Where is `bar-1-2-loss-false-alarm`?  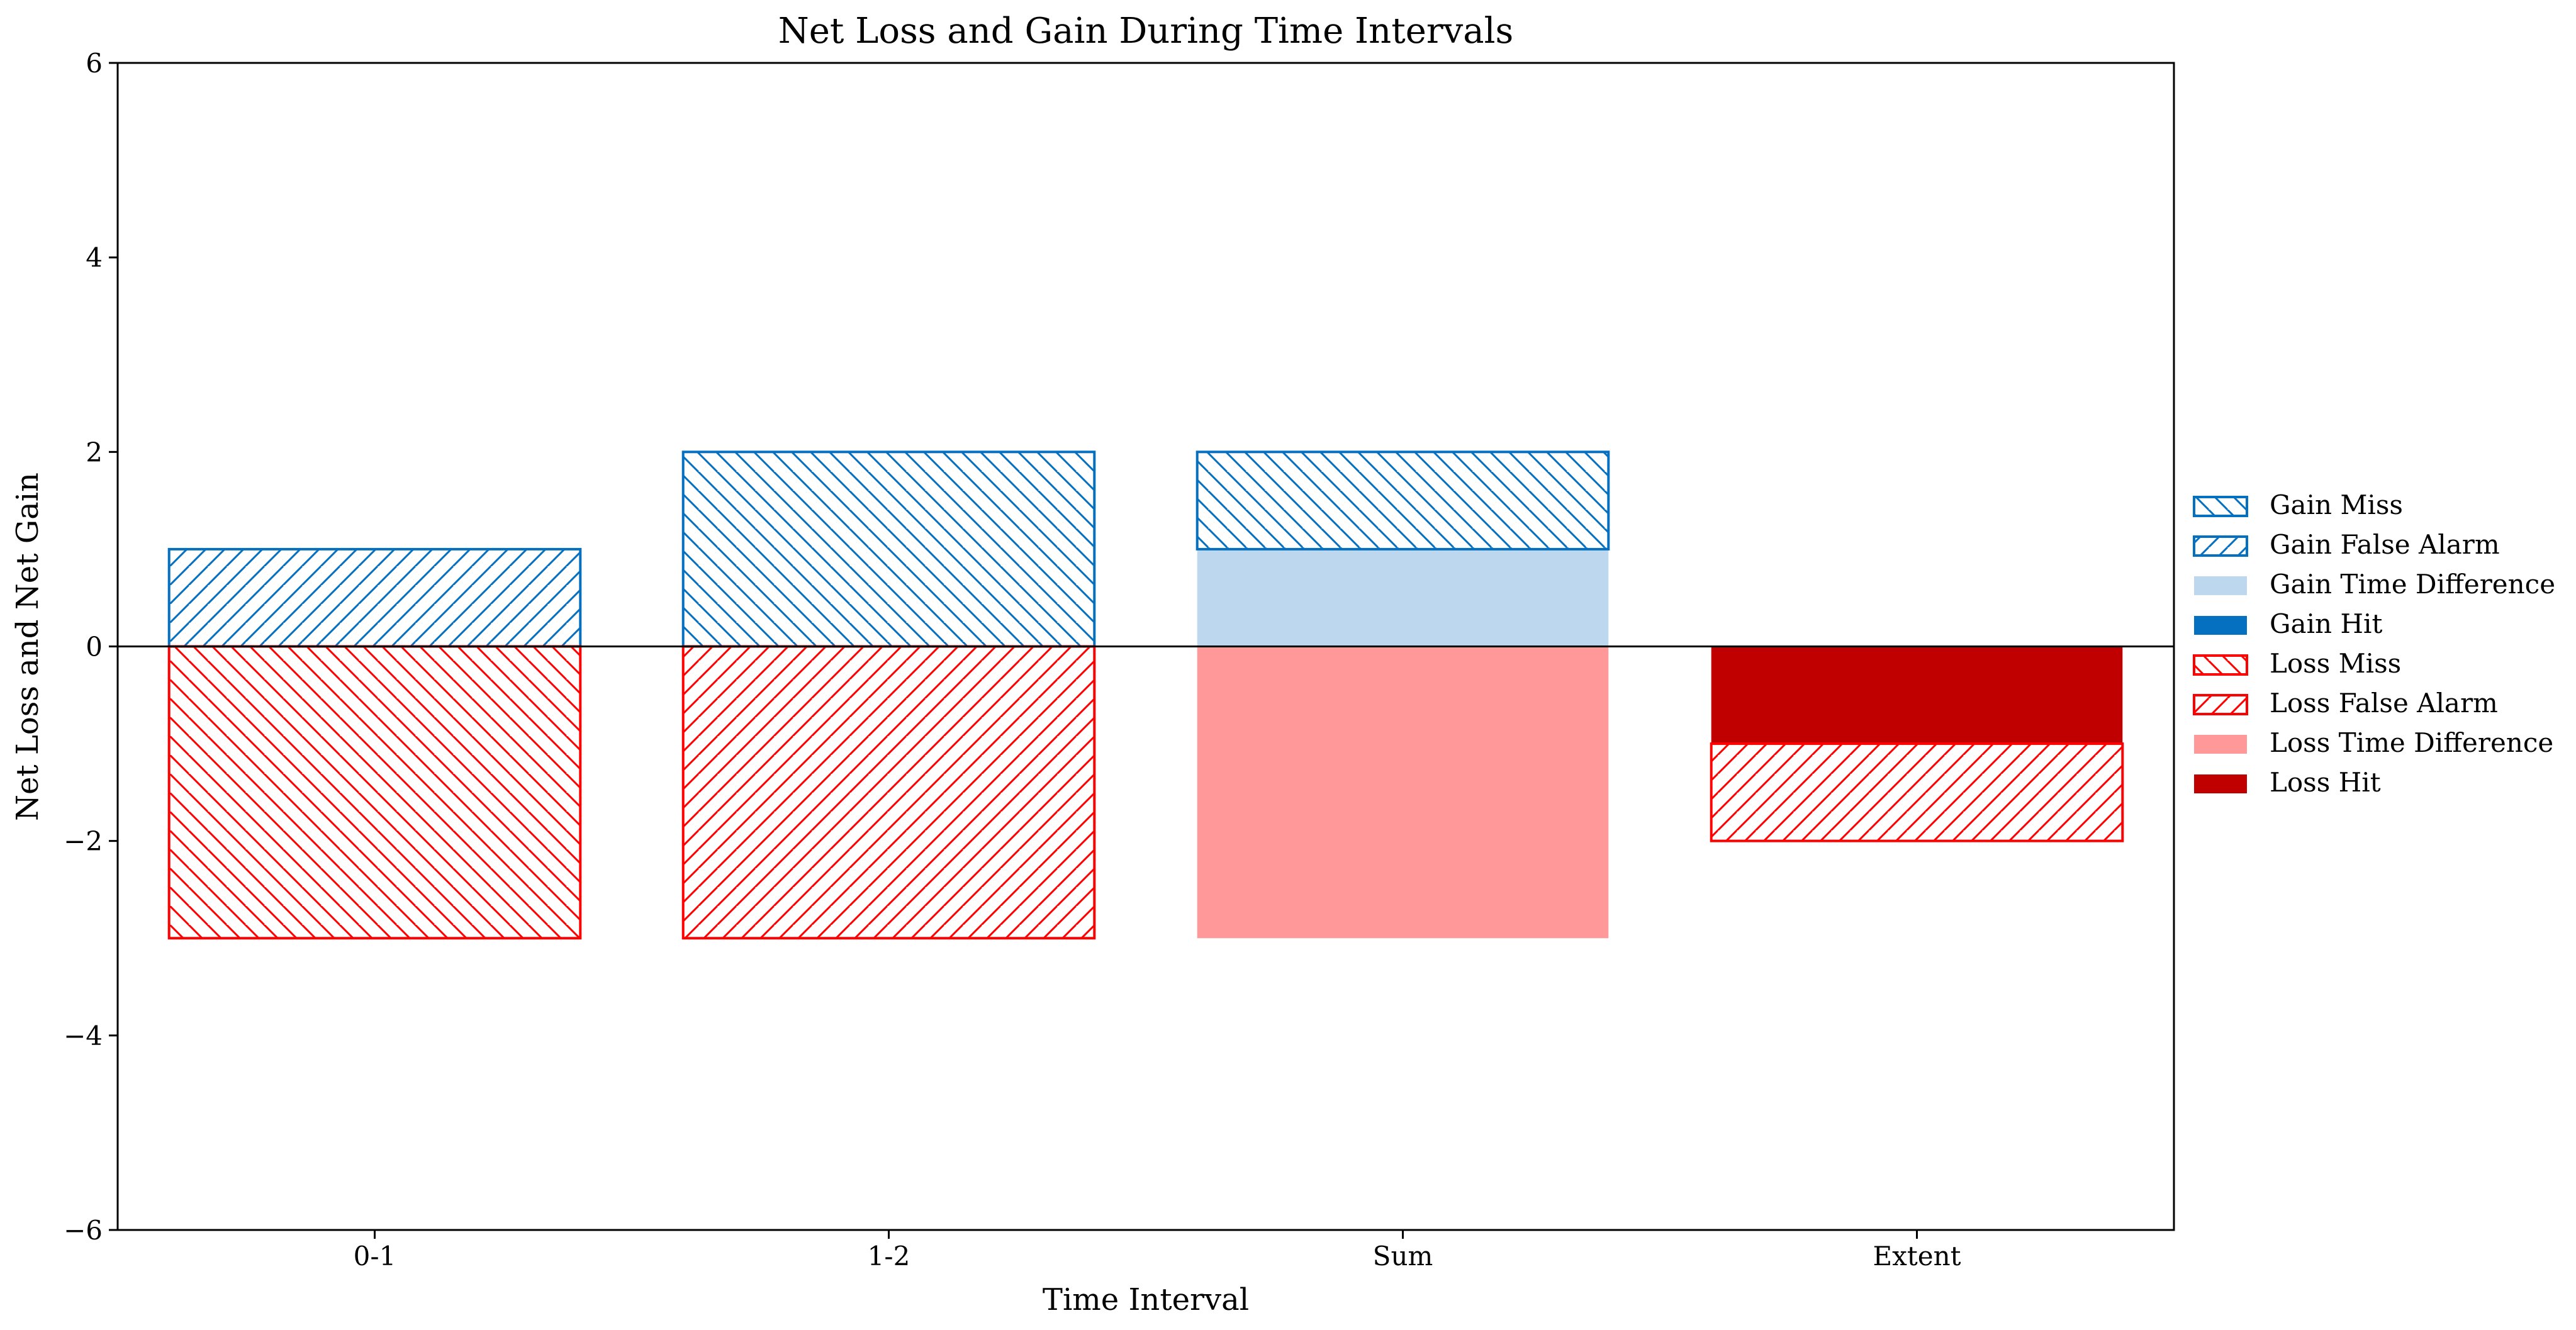
bar-1-2-loss-false-alarm is located at coordinates (888, 792).